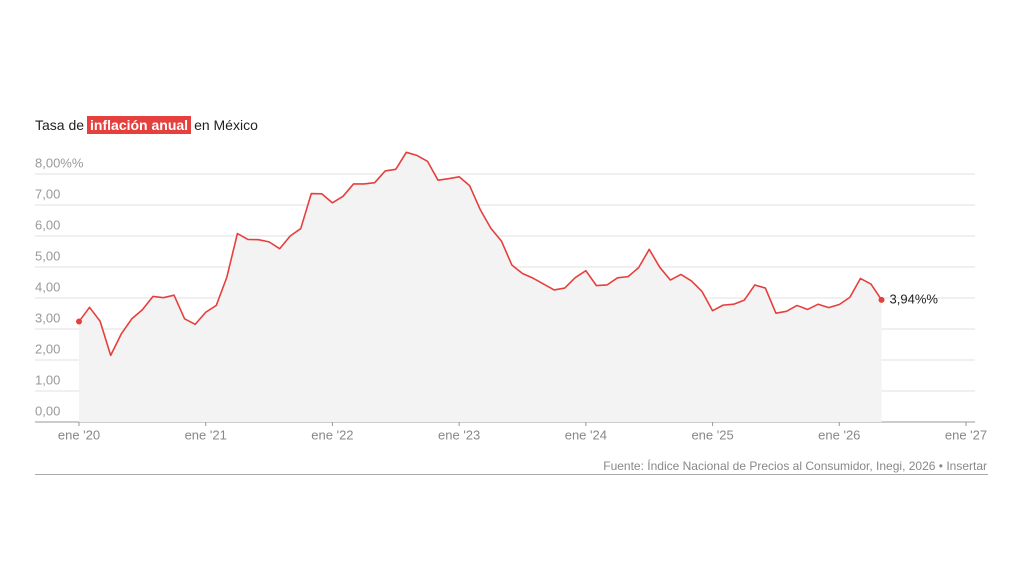 Image resolution: width=1024 pixels, height=576 pixels. I want to click on chart-title: Tasa de inflación anual en México, so click(146, 125).